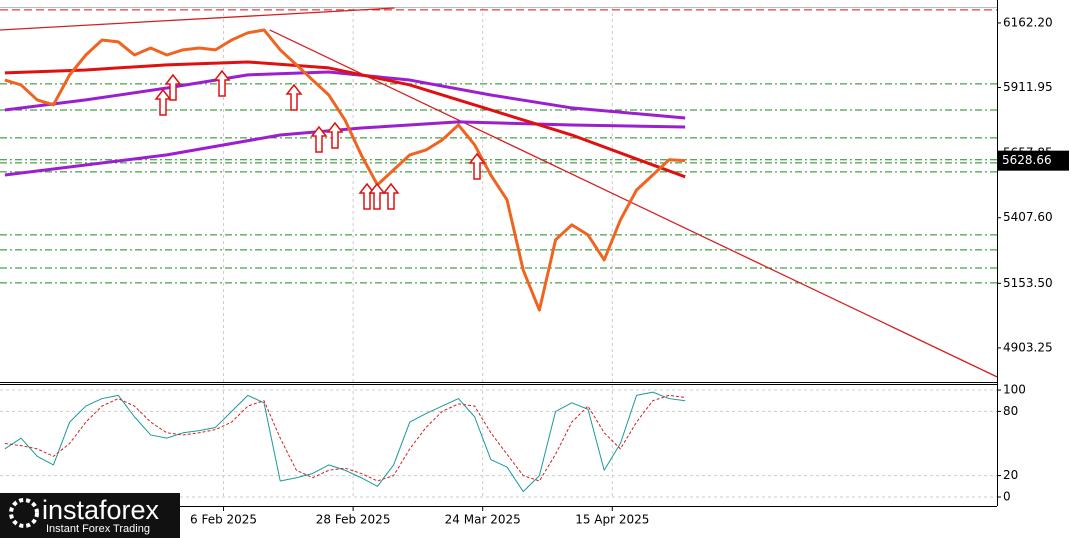  Describe the element at coordinates (1014, 390) in the screenshot. I see `y-tick-label: 100` at that location.